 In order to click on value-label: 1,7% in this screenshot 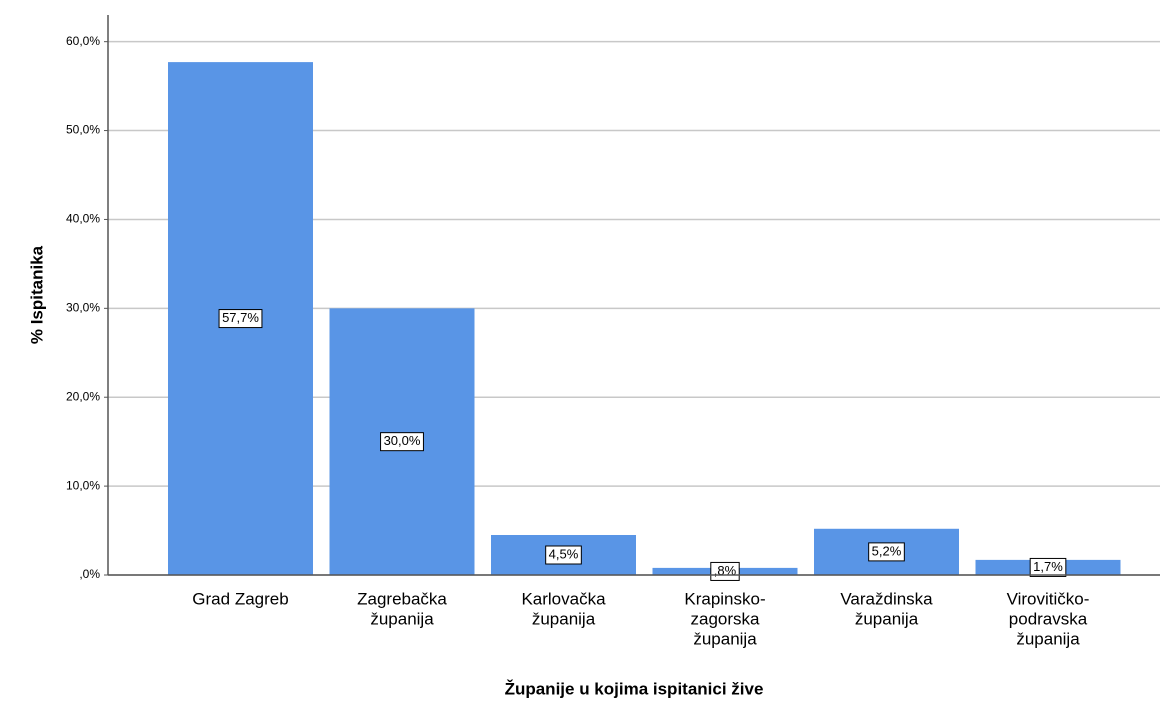, I will do `click(1048, 566)`.